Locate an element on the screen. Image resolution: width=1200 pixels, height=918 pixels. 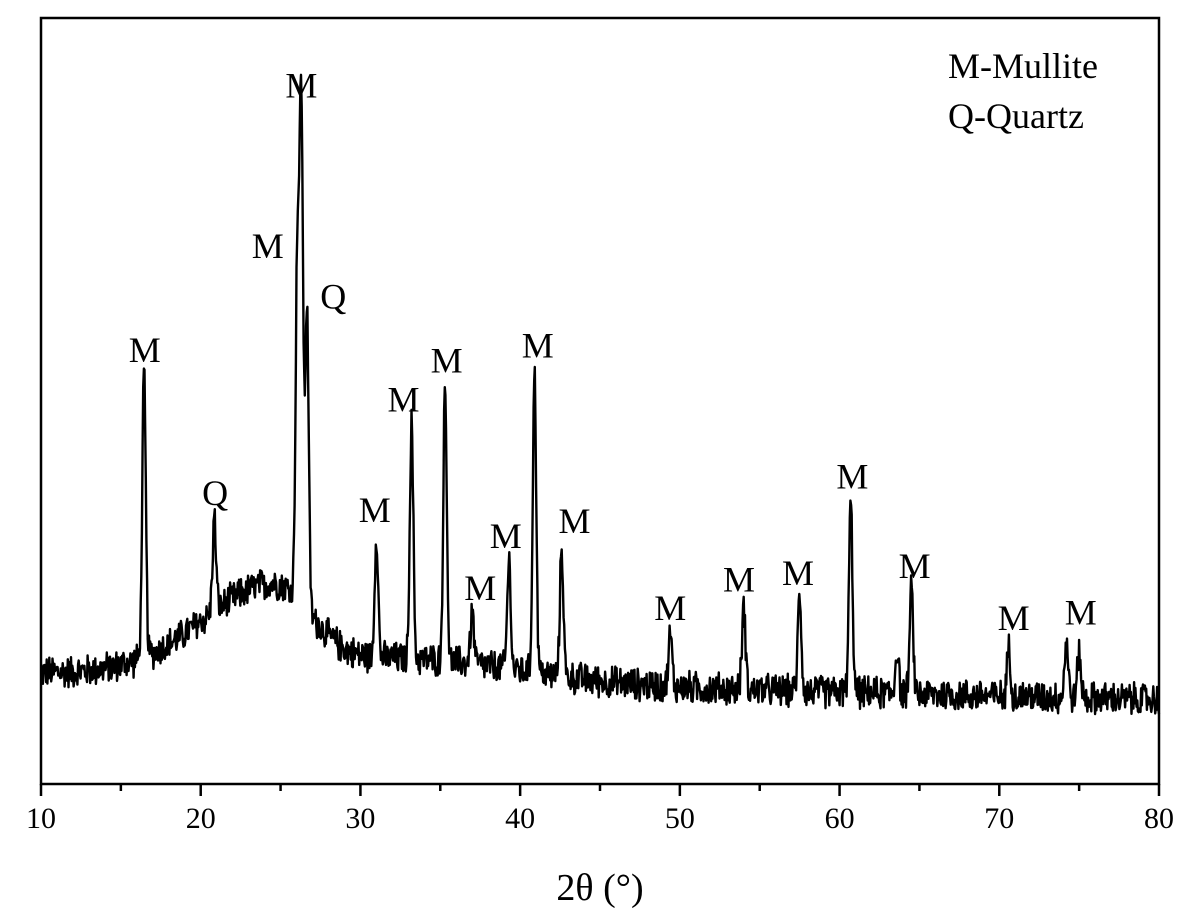
x-axis-ticks: 10 20 30 40 50 60 70 80 is located at coordinates (600, 809).